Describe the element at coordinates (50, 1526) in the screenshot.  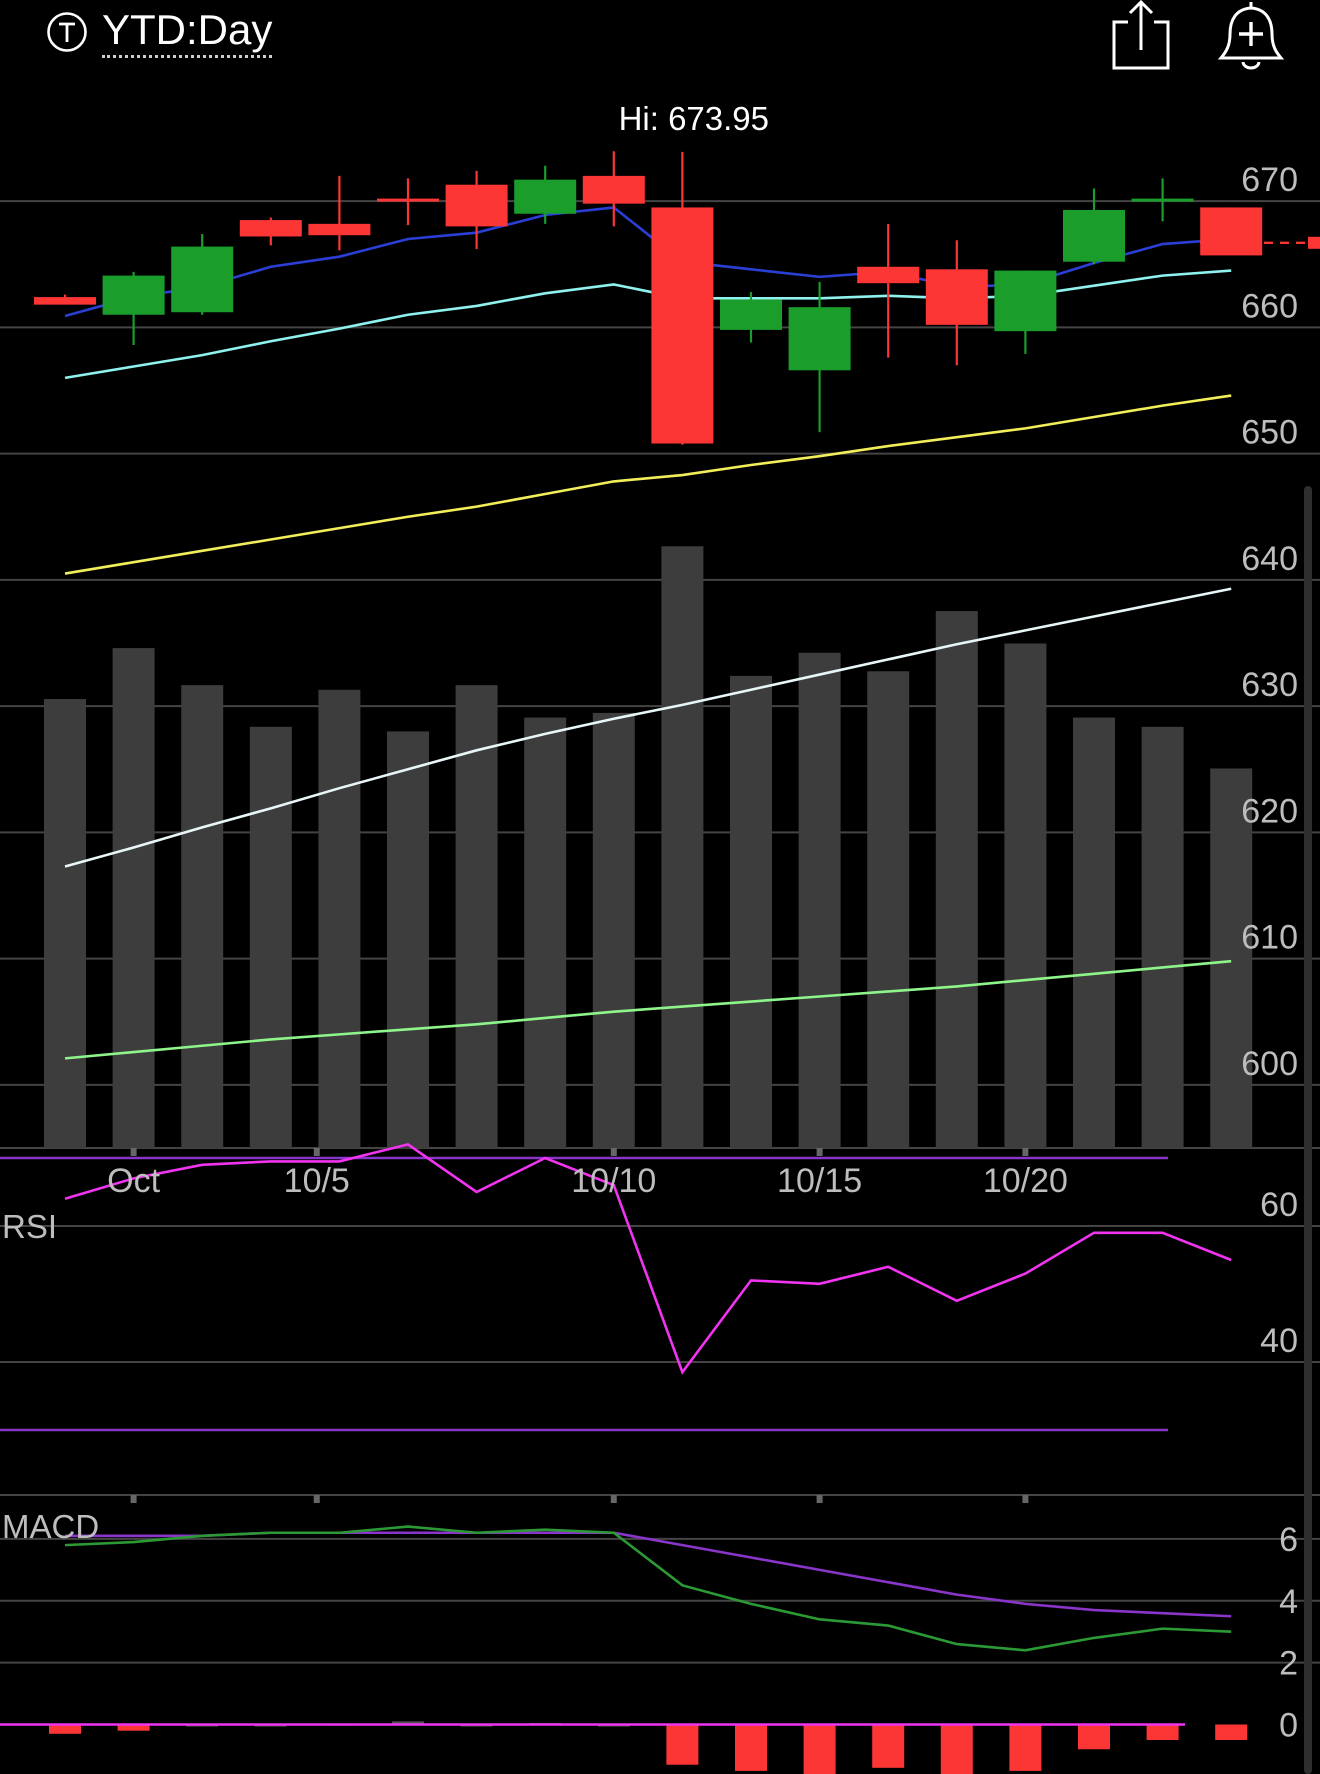
I see `macd-label: MACD` at that location.